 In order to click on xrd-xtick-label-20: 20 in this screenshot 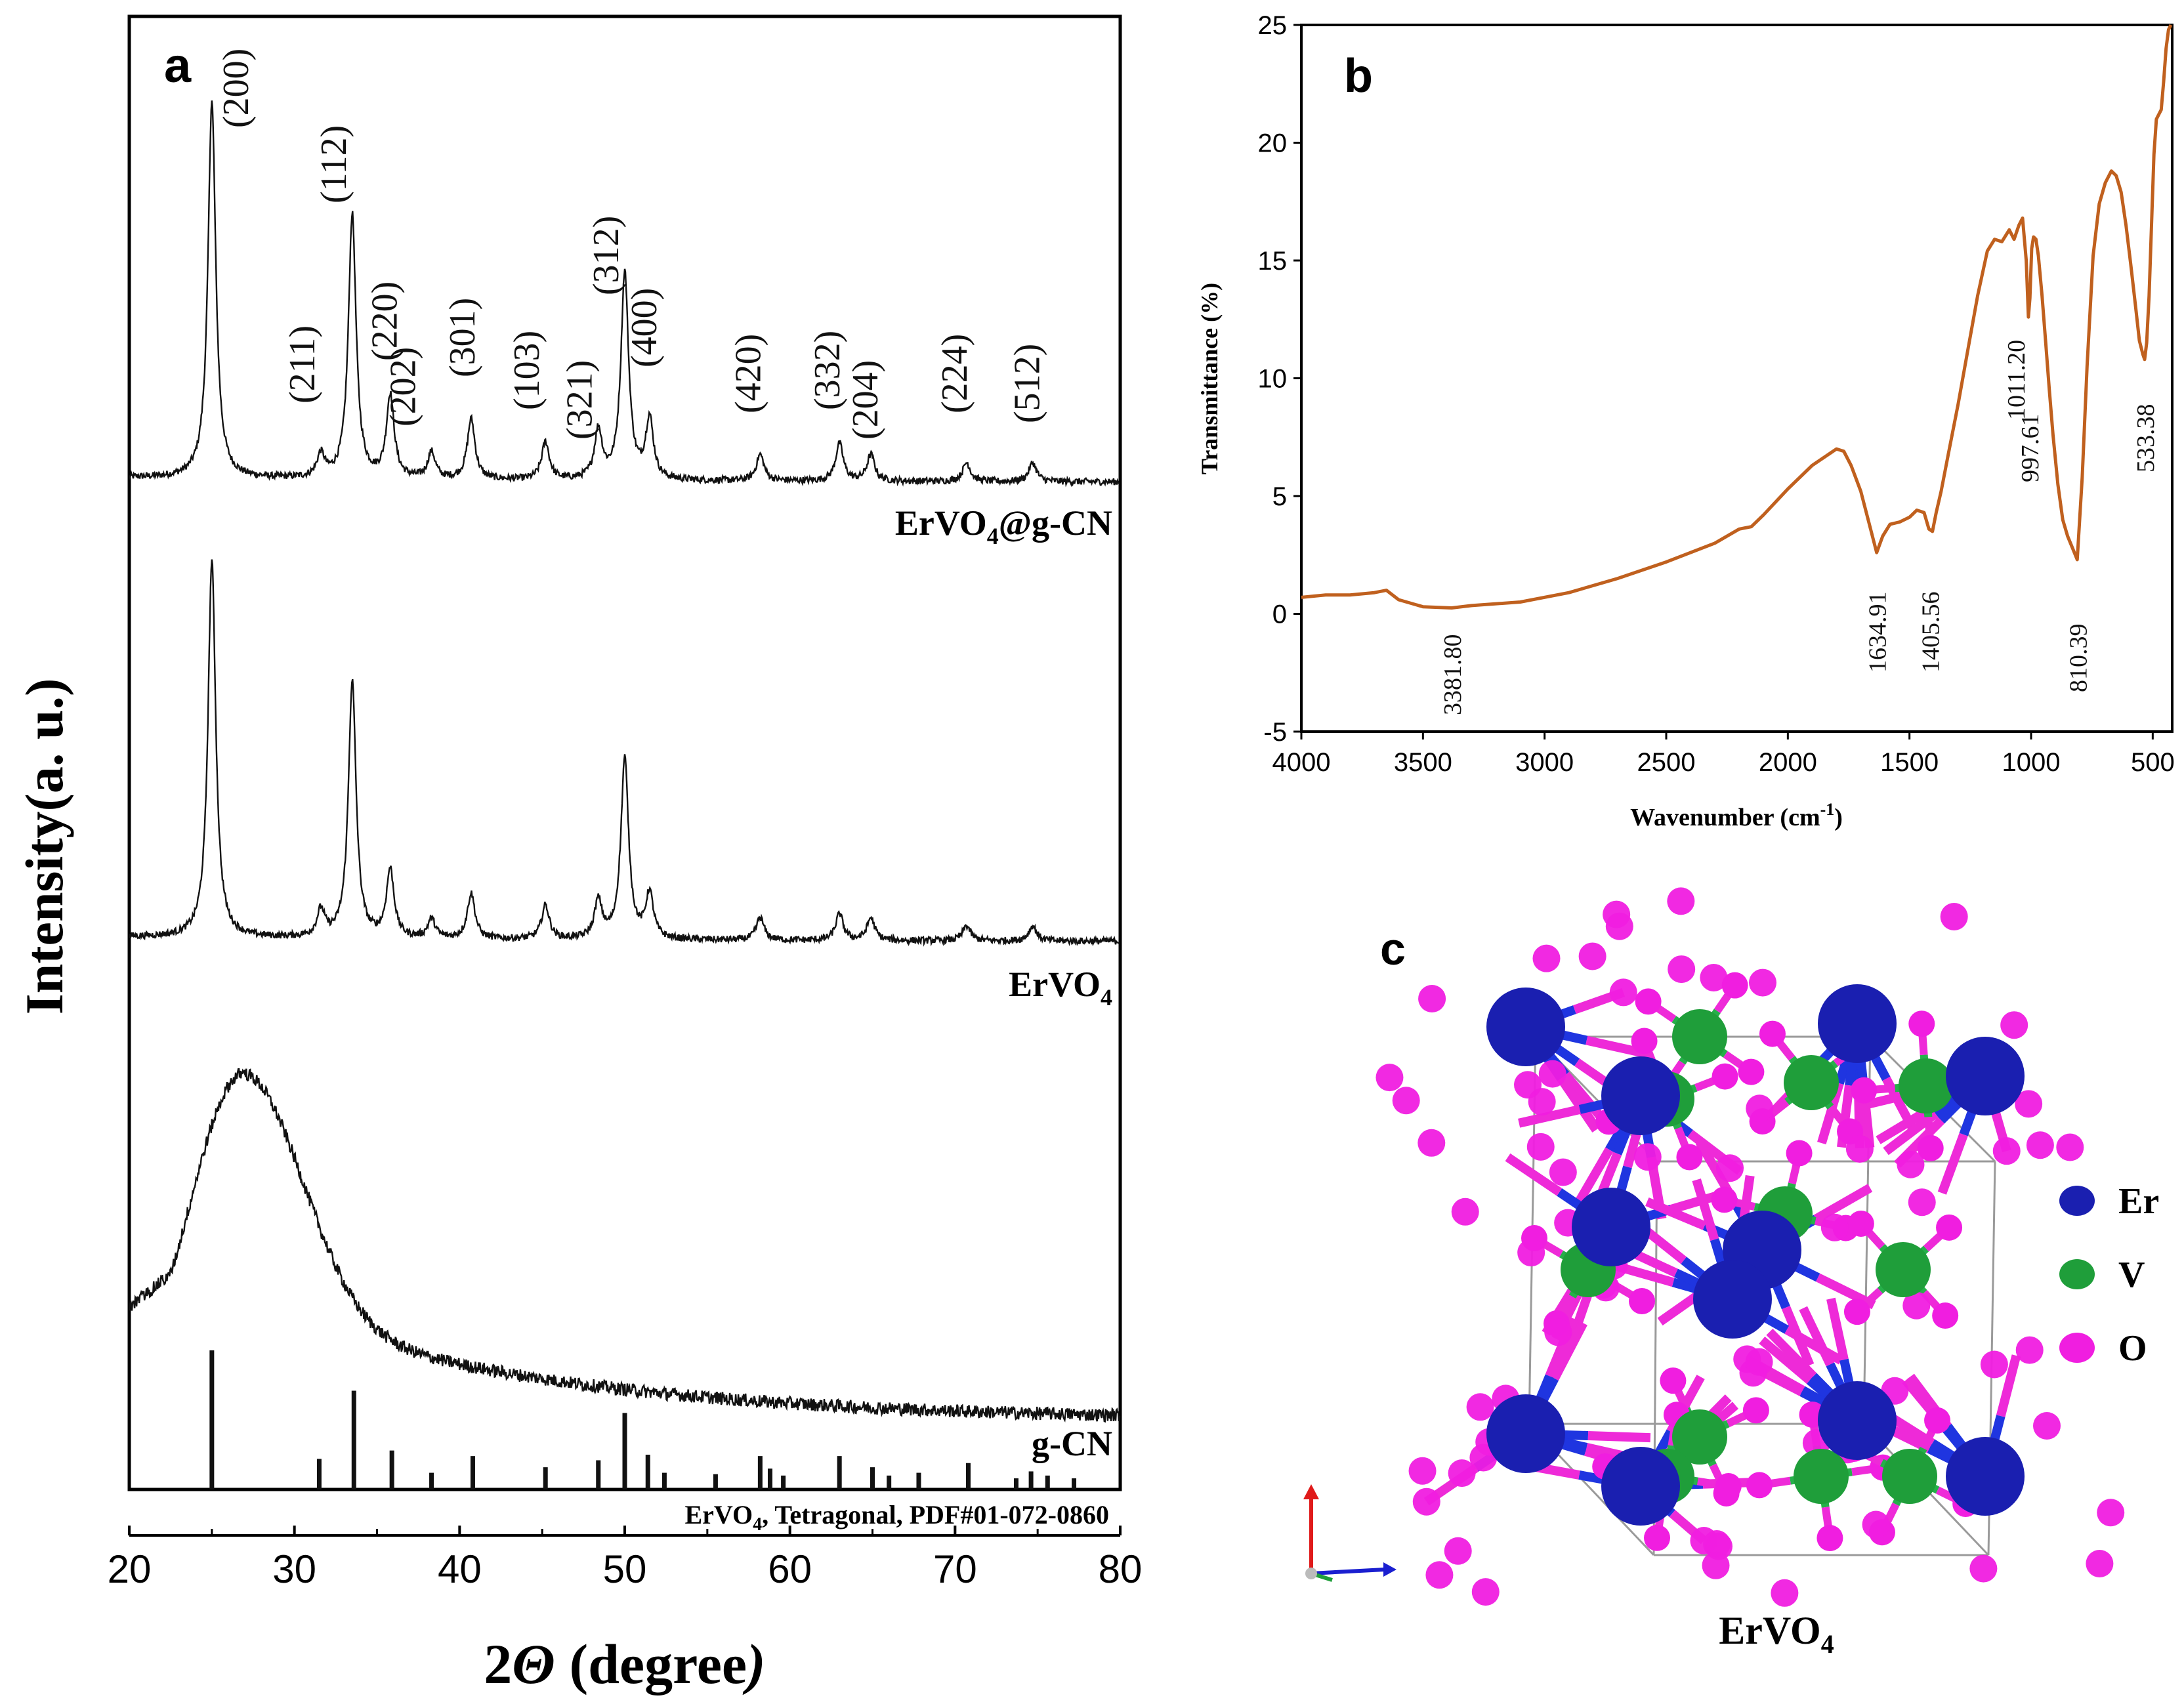, I will do `click(130, 1569)`.